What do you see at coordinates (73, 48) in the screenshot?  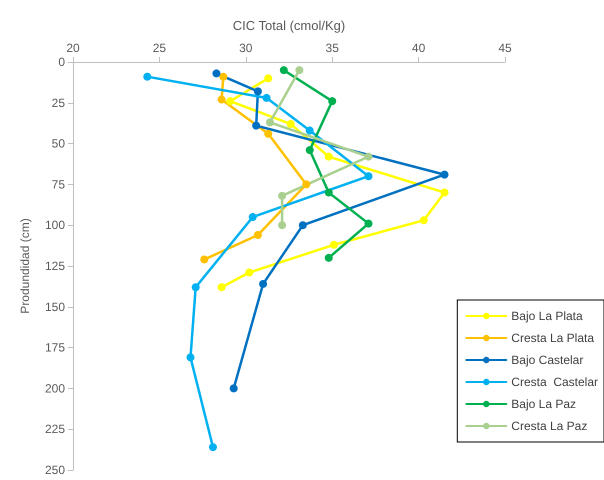 I see `x-tick-label: 20` at bounding box center [73, 48].